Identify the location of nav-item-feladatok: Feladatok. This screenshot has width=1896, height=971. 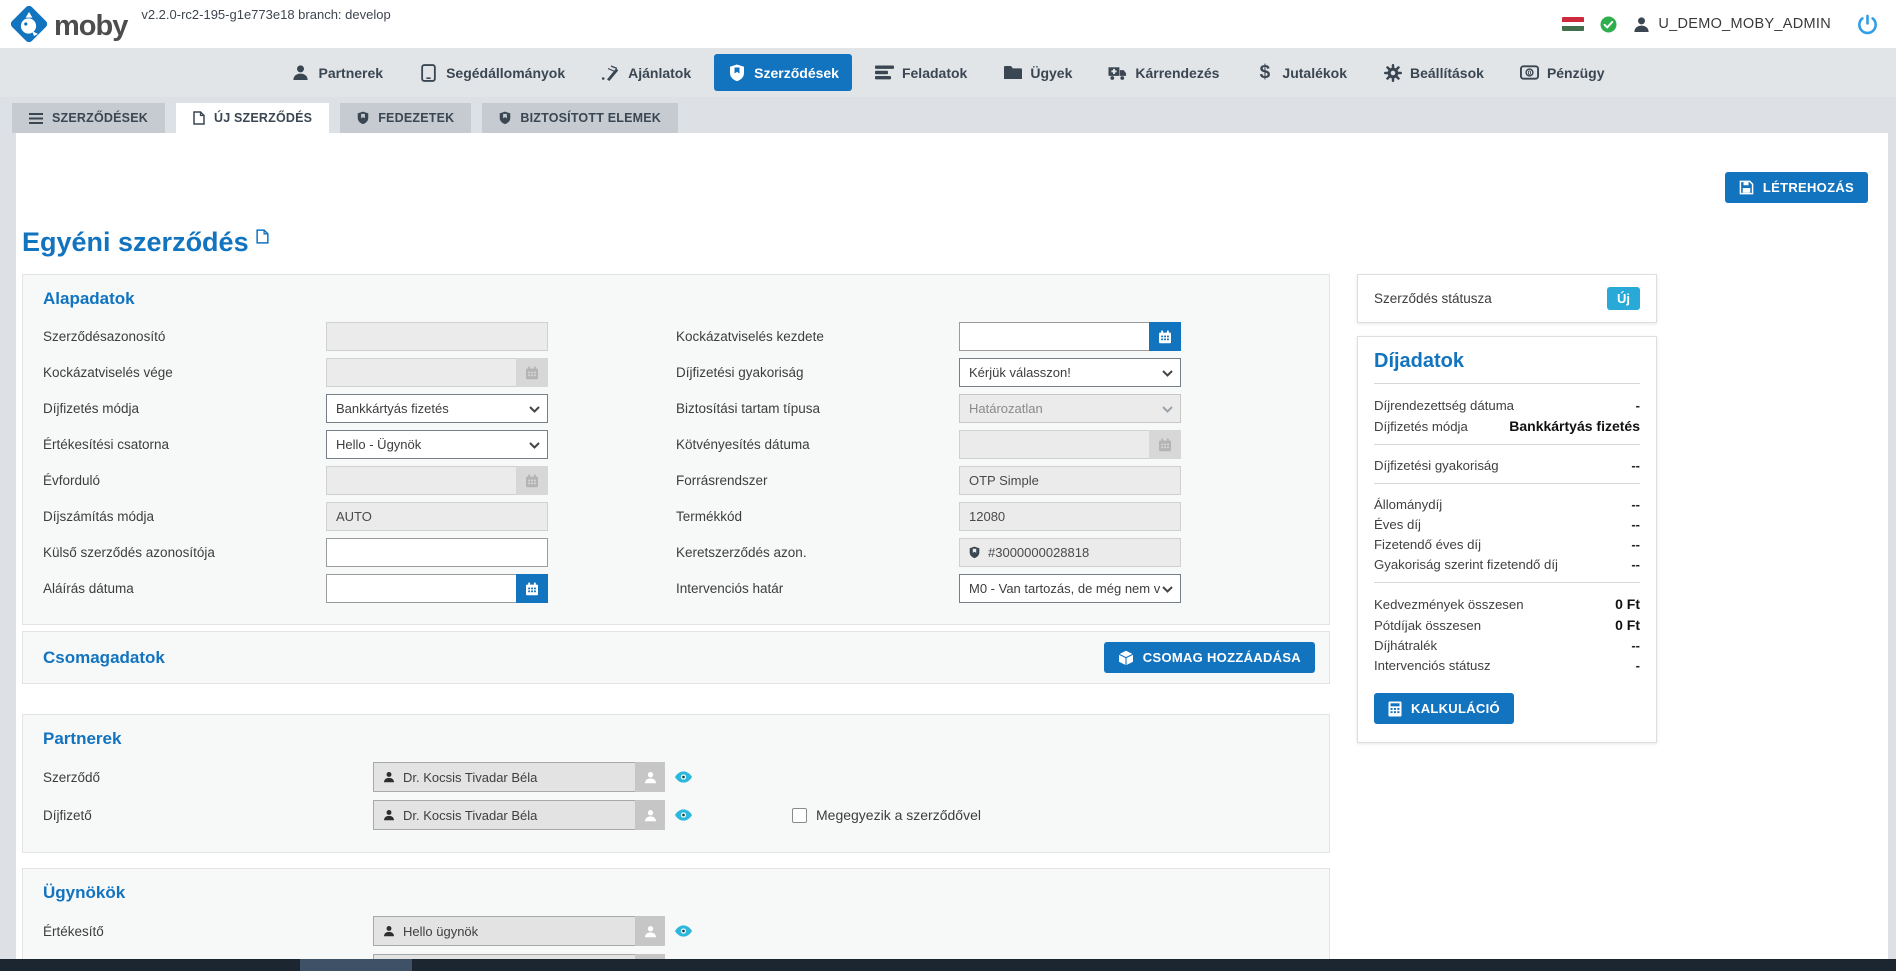
(921, 72).